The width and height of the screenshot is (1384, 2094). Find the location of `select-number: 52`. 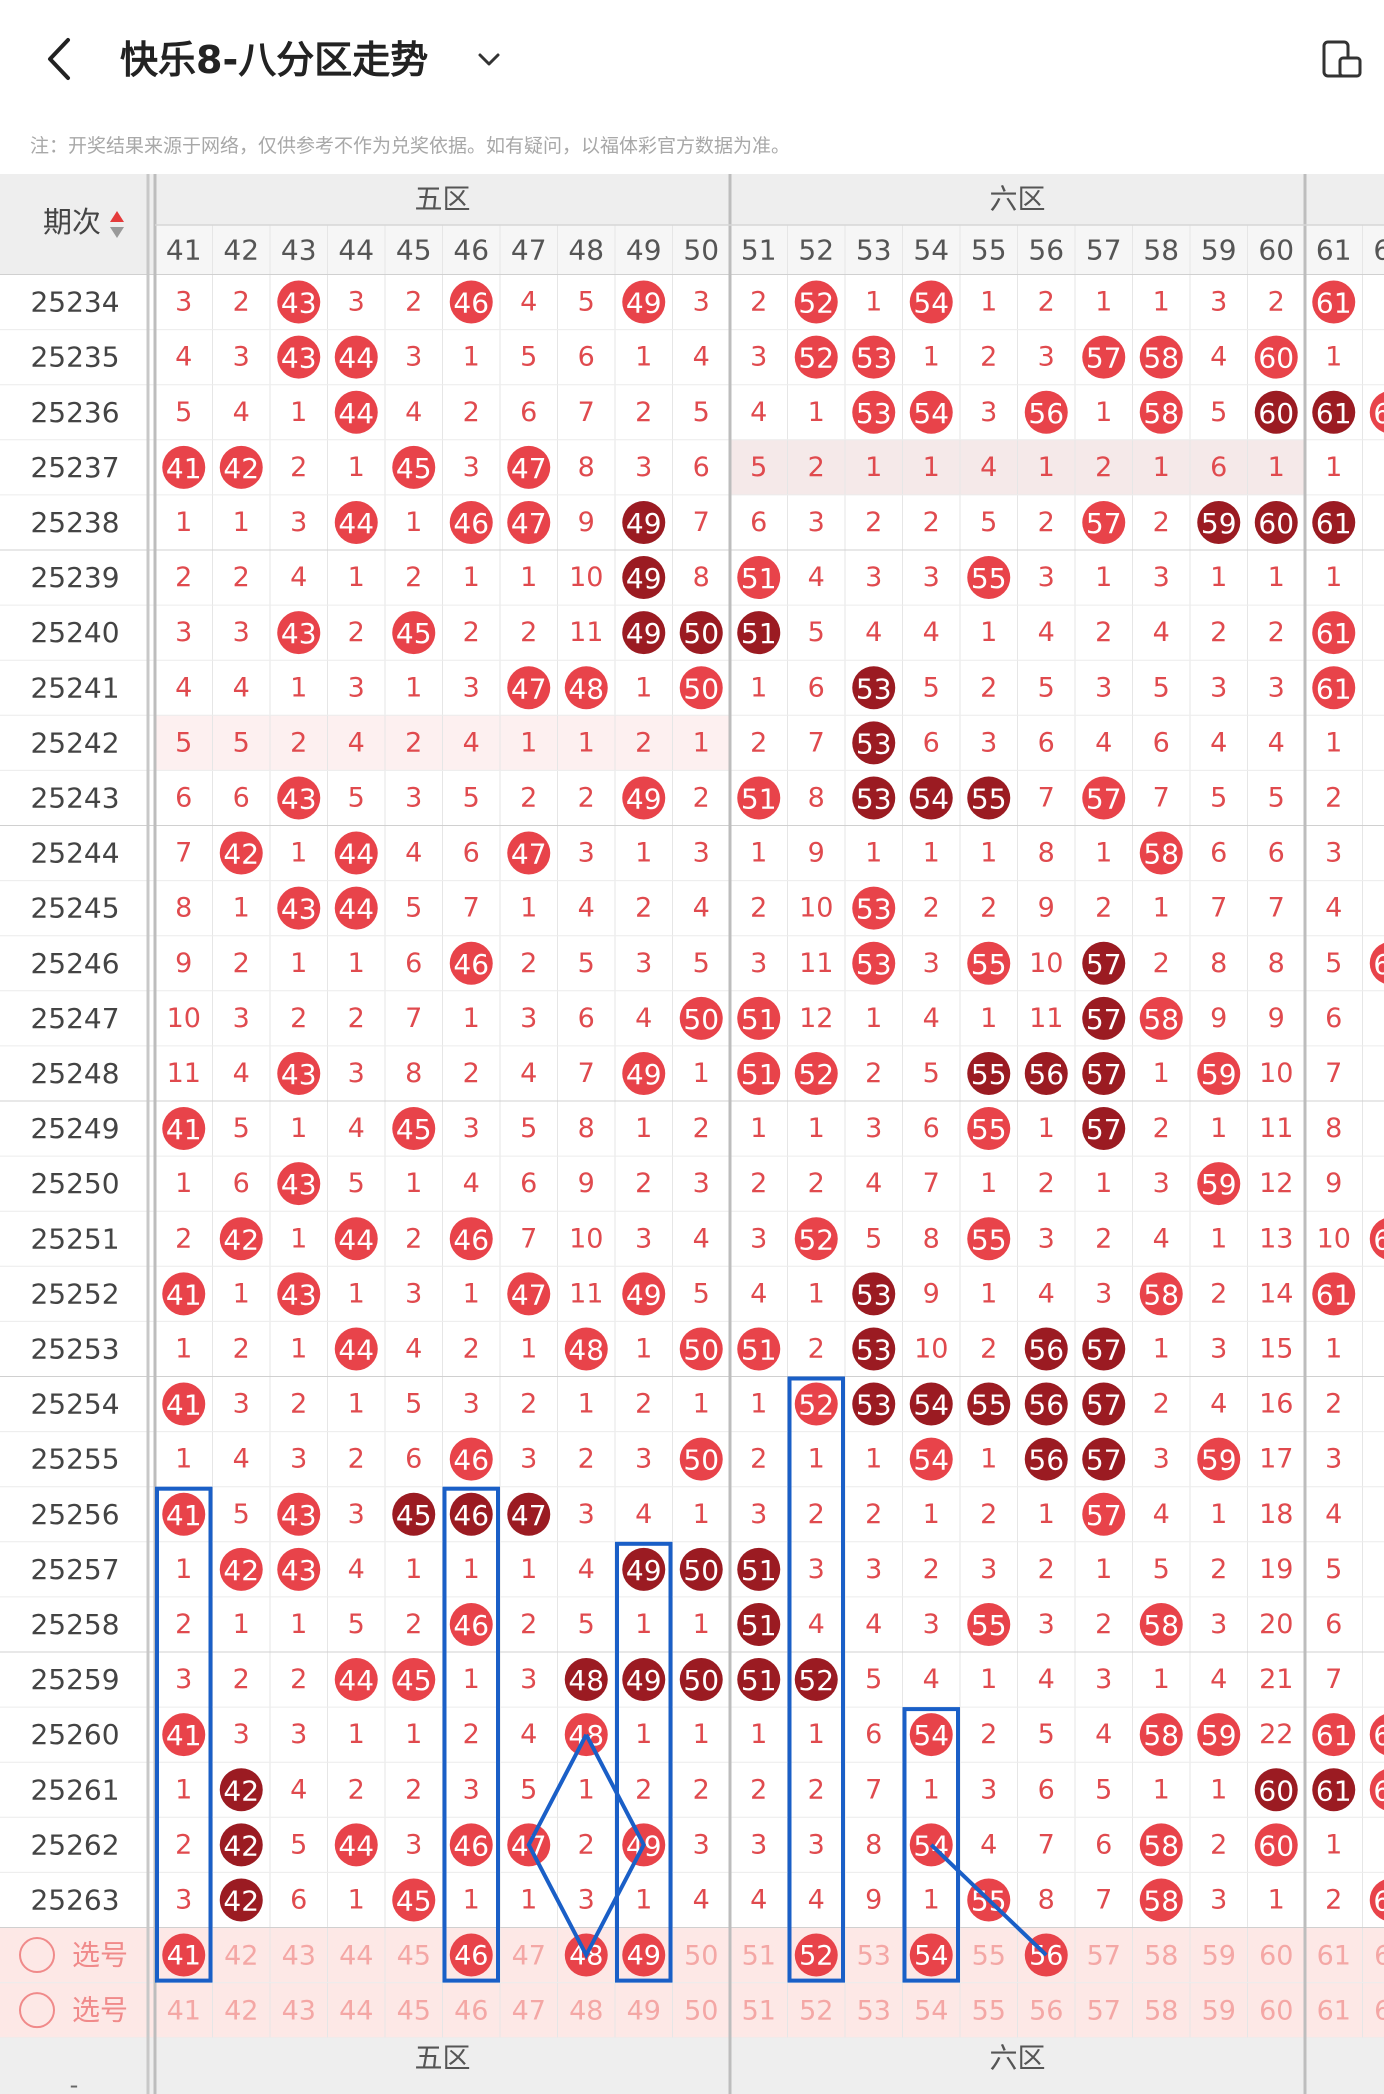

select-number: 52 is located at coordinates (816, 2011).